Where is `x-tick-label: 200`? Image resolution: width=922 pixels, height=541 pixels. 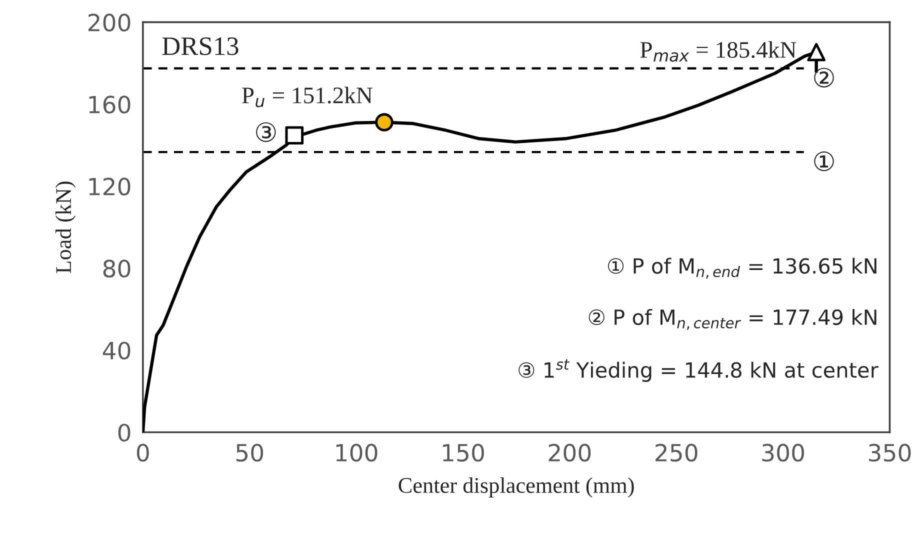
x-tick-label: 200 is located at coordinates (569, 453).